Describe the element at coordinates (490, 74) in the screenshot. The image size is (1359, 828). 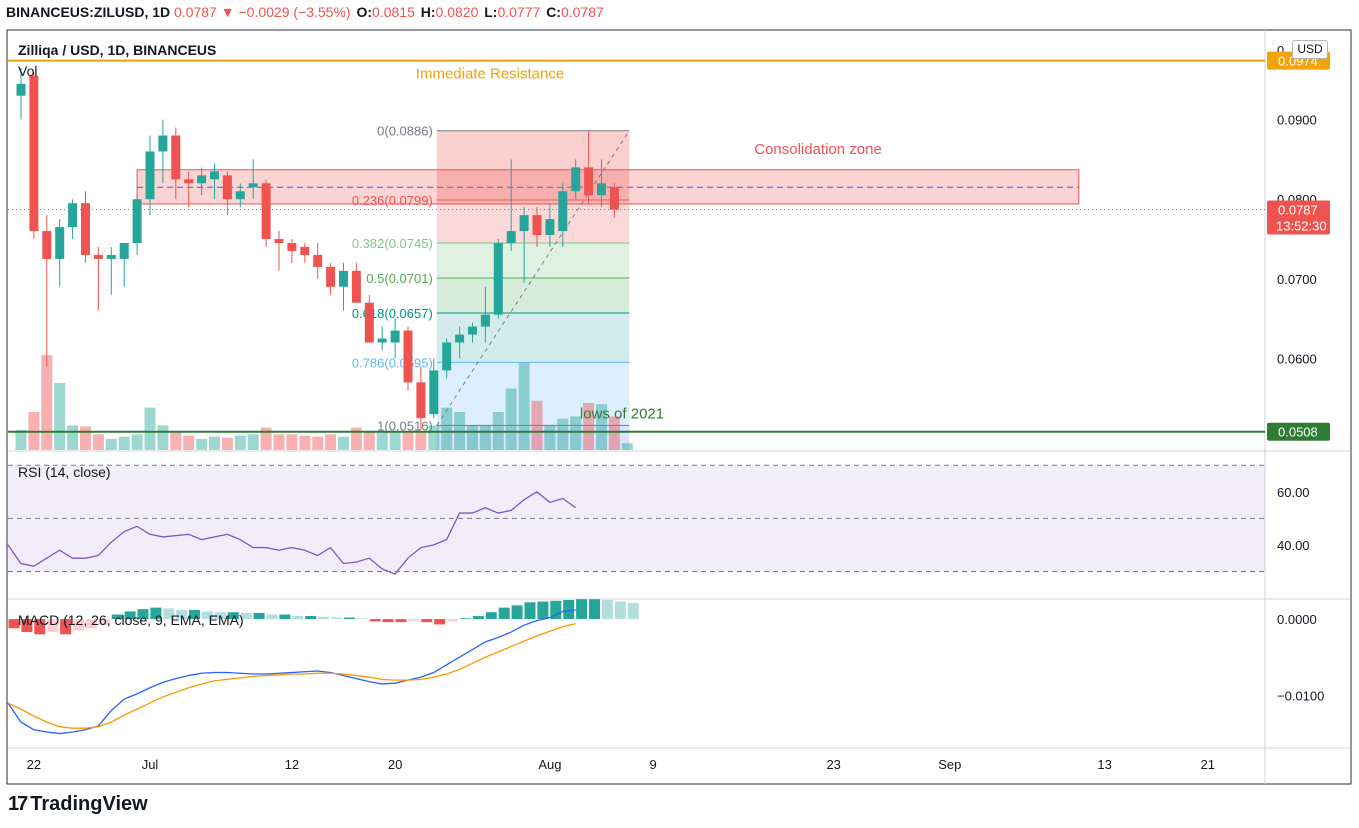
I see `annotation-resistance: Immediate Resistance` at that location.